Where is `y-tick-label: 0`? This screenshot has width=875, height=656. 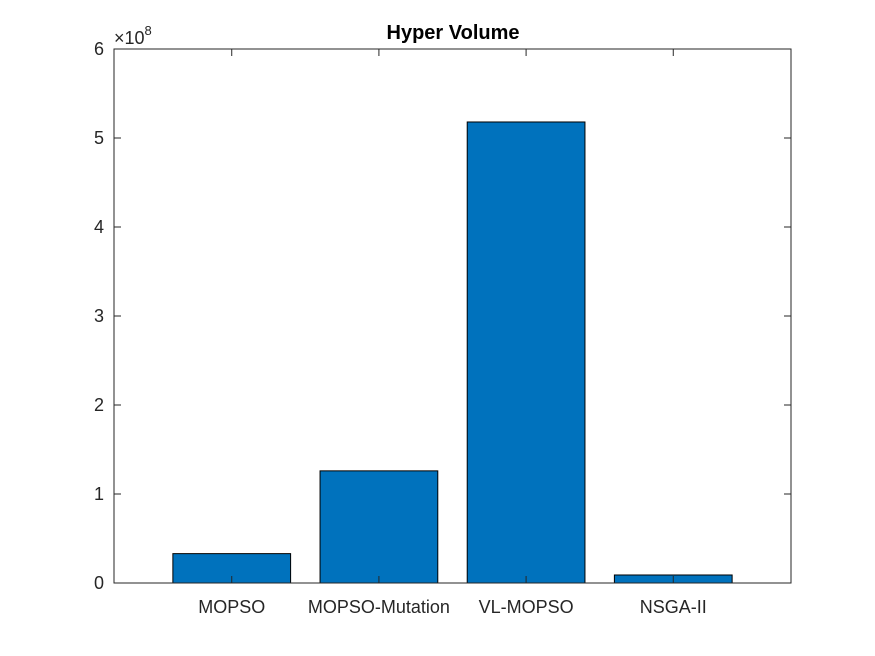 y-tick-label: 0 is located at coordinates (99, 583).